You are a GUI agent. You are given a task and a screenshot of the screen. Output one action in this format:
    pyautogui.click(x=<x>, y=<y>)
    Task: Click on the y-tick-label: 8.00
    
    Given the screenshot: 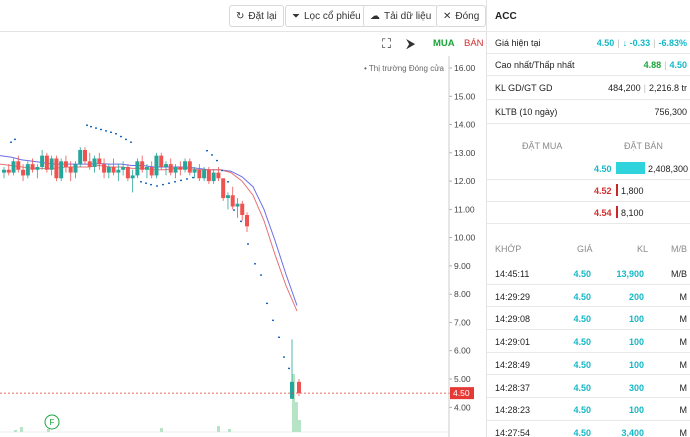 What is the action you would take?
    pyautogui.click(x=462, y=294)
    